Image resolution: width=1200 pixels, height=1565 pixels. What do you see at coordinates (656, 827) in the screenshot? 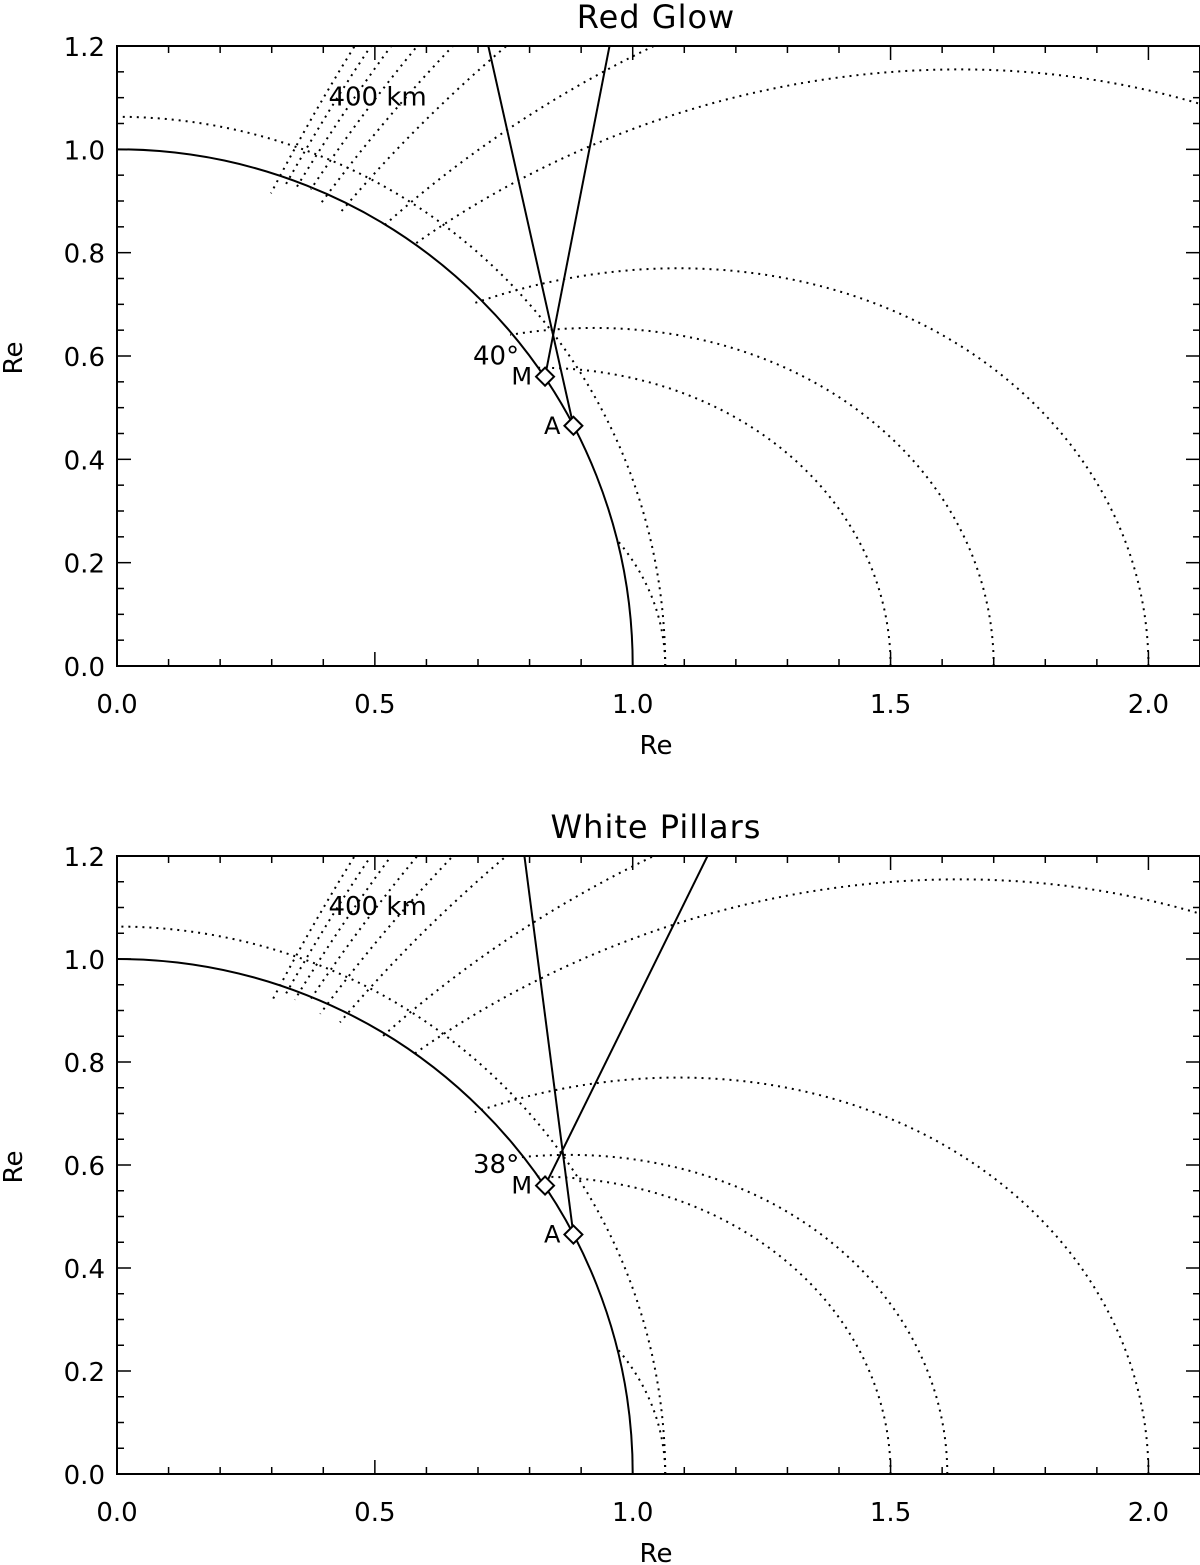
I see `chart-title: White Pillars` at bounding box center [656, 827].